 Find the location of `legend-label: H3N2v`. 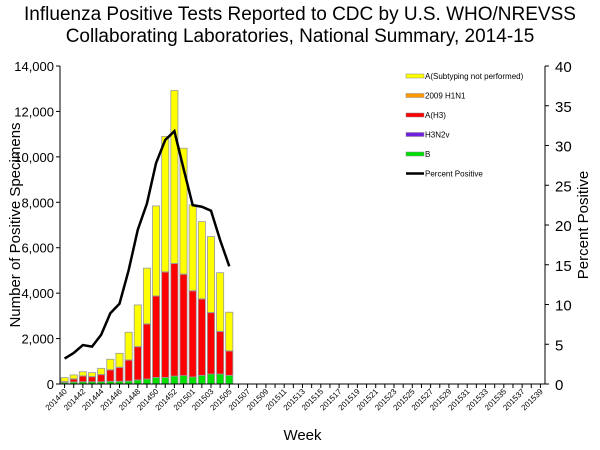

legend-label: H3N2v is located at coordinates (437, 135).